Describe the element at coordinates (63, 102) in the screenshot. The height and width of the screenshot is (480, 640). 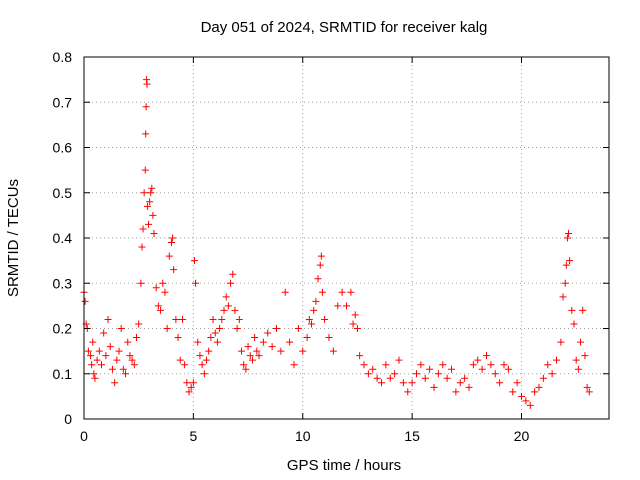
I see `y-tick-label: 0.7` at that location.